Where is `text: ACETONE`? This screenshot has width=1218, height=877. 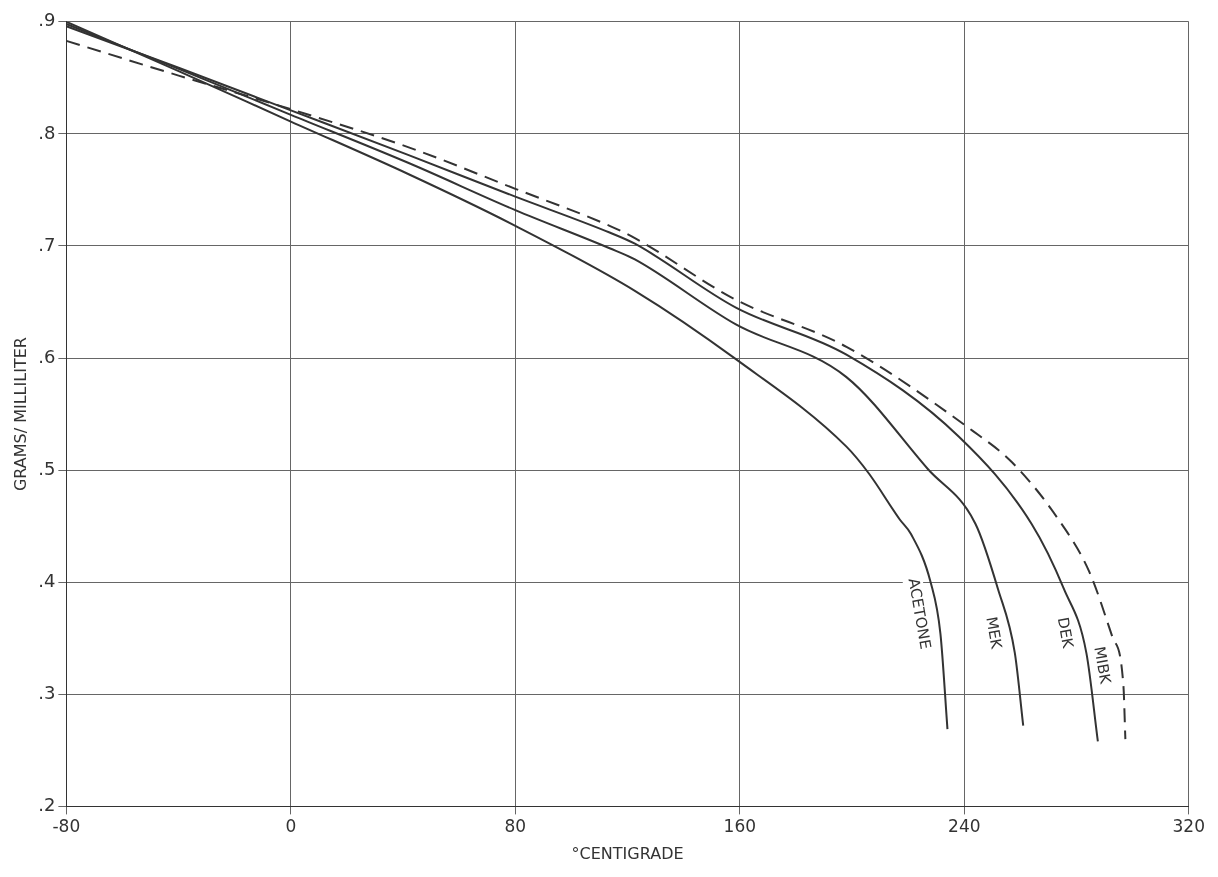 text: ACETONE is located at coordinates (919, 613).